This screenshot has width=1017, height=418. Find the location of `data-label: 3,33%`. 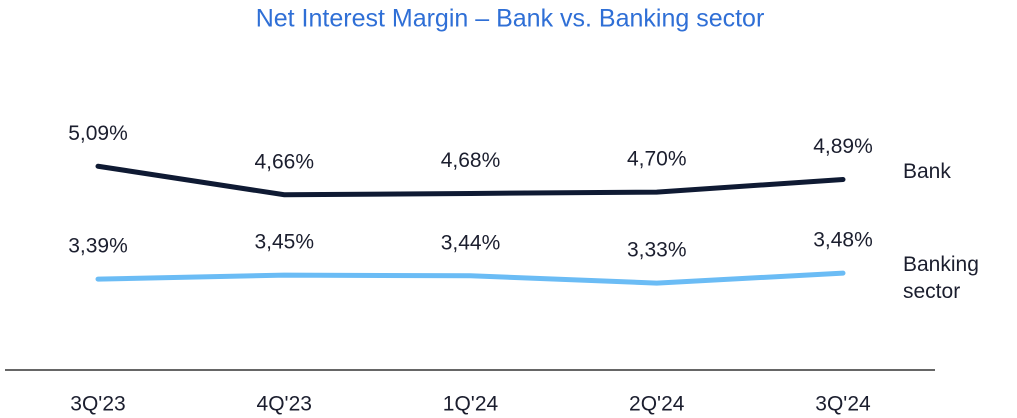

data-label: 3,33% is located at coordinates (657, 250).